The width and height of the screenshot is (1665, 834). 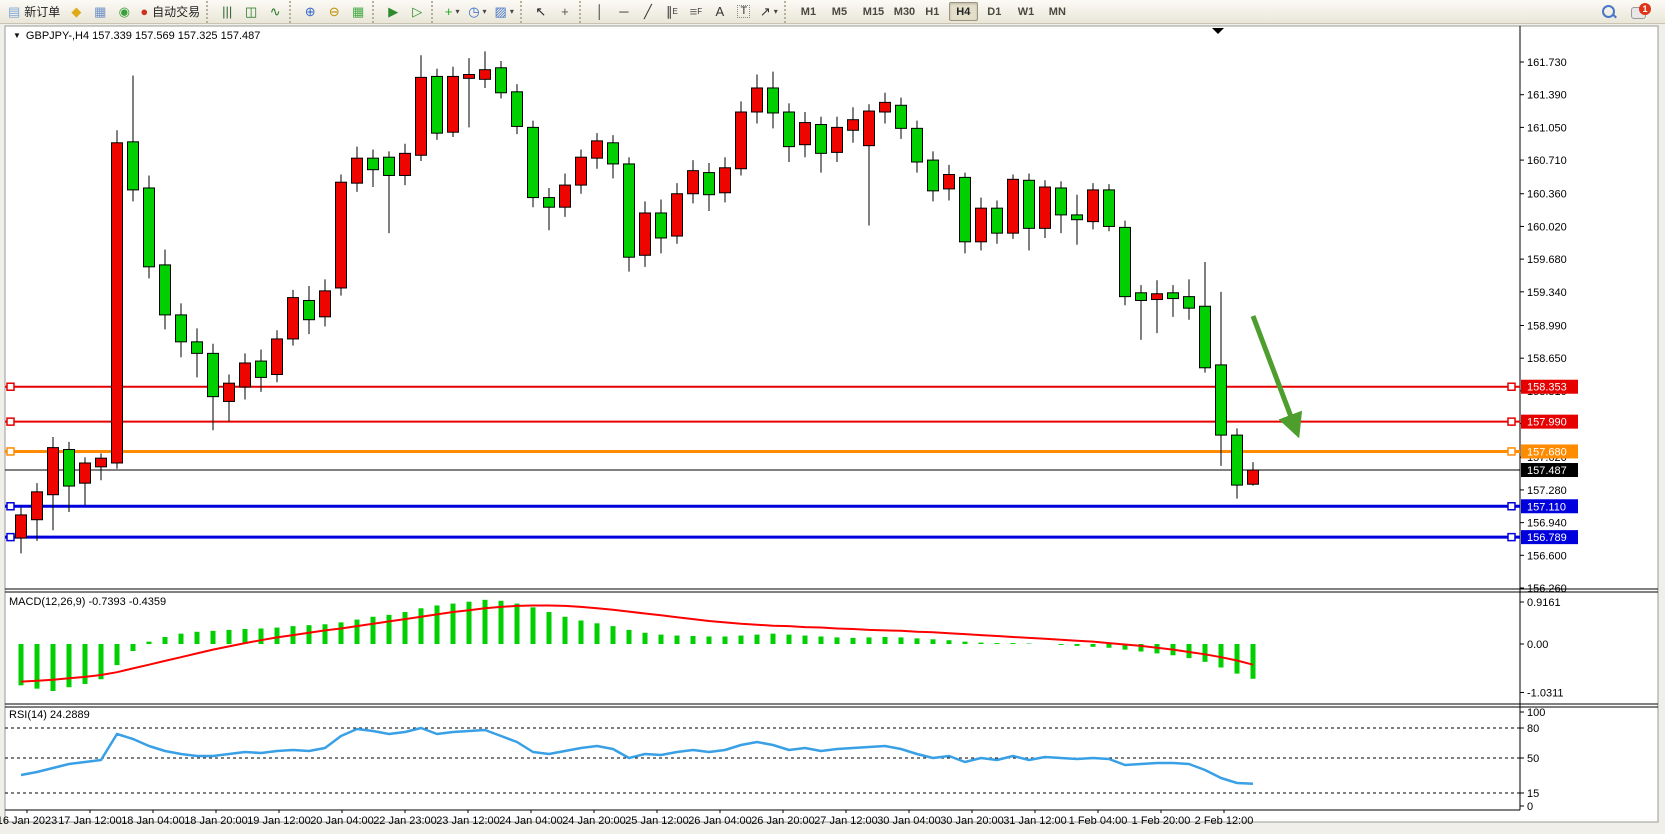 I want to click on cursor-icon: ↖, so click(x=541, y=11).